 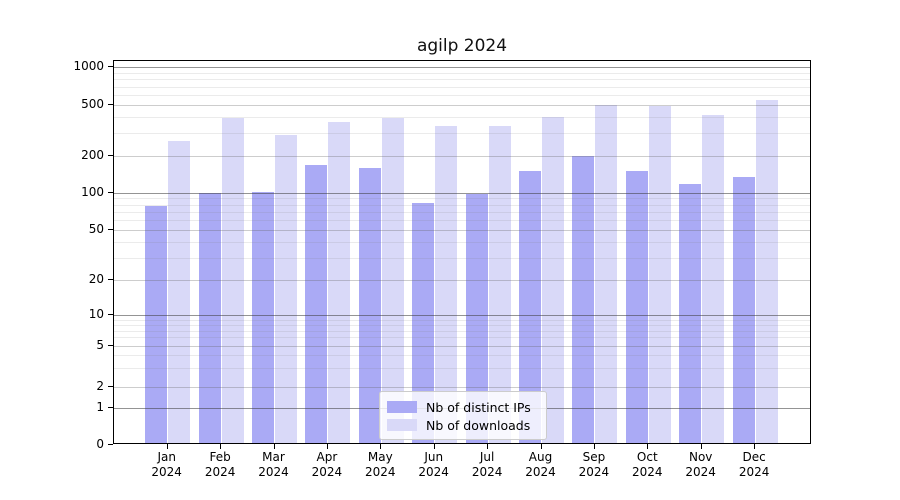 What do you see at coordinates (478, 425) in the screenshot?
I see `legend-label-downloads: Nb of downloads` at bounding box center [478, 425].